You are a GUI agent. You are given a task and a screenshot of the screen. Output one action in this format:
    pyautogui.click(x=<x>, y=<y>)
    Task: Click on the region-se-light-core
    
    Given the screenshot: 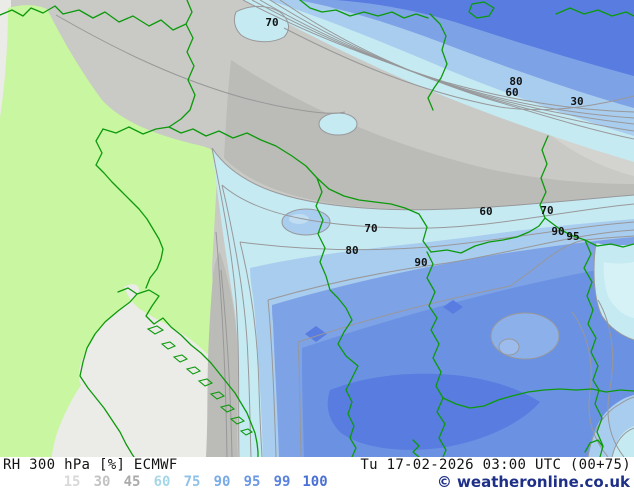 What is the action you would take?
    pyautogui.click(x=509, y=347)
    